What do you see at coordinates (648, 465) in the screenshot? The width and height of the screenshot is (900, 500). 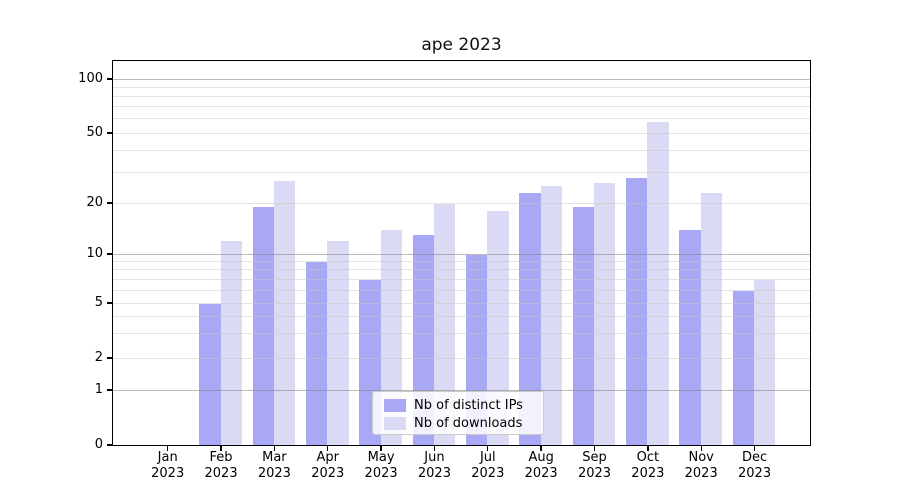 I see `x-tick-label-oct: Oct 2023` at bounding box center [648, 465].